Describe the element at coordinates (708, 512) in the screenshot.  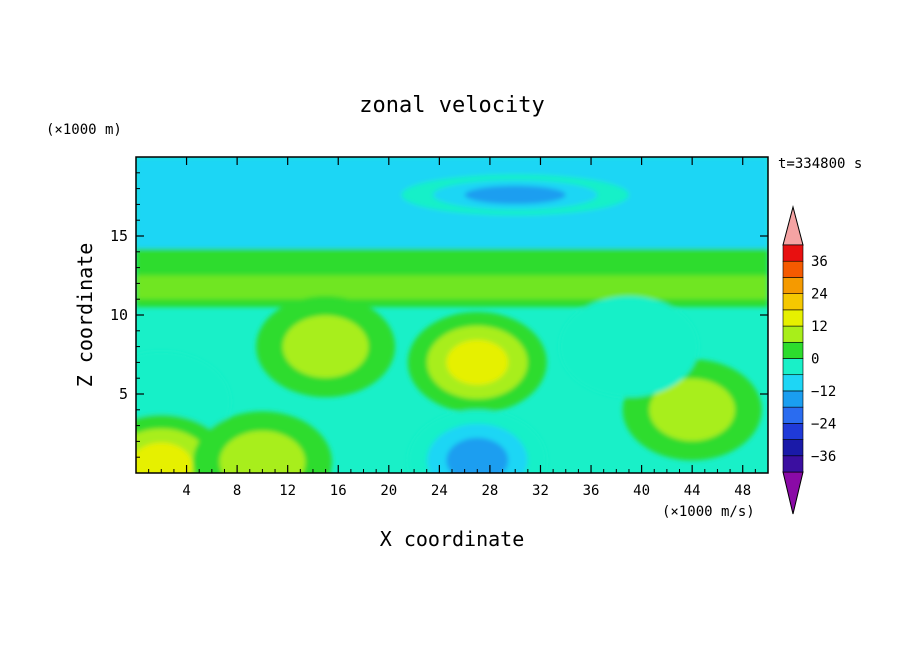
I see `x-unit-label: (×1000 m/s)` at that location.